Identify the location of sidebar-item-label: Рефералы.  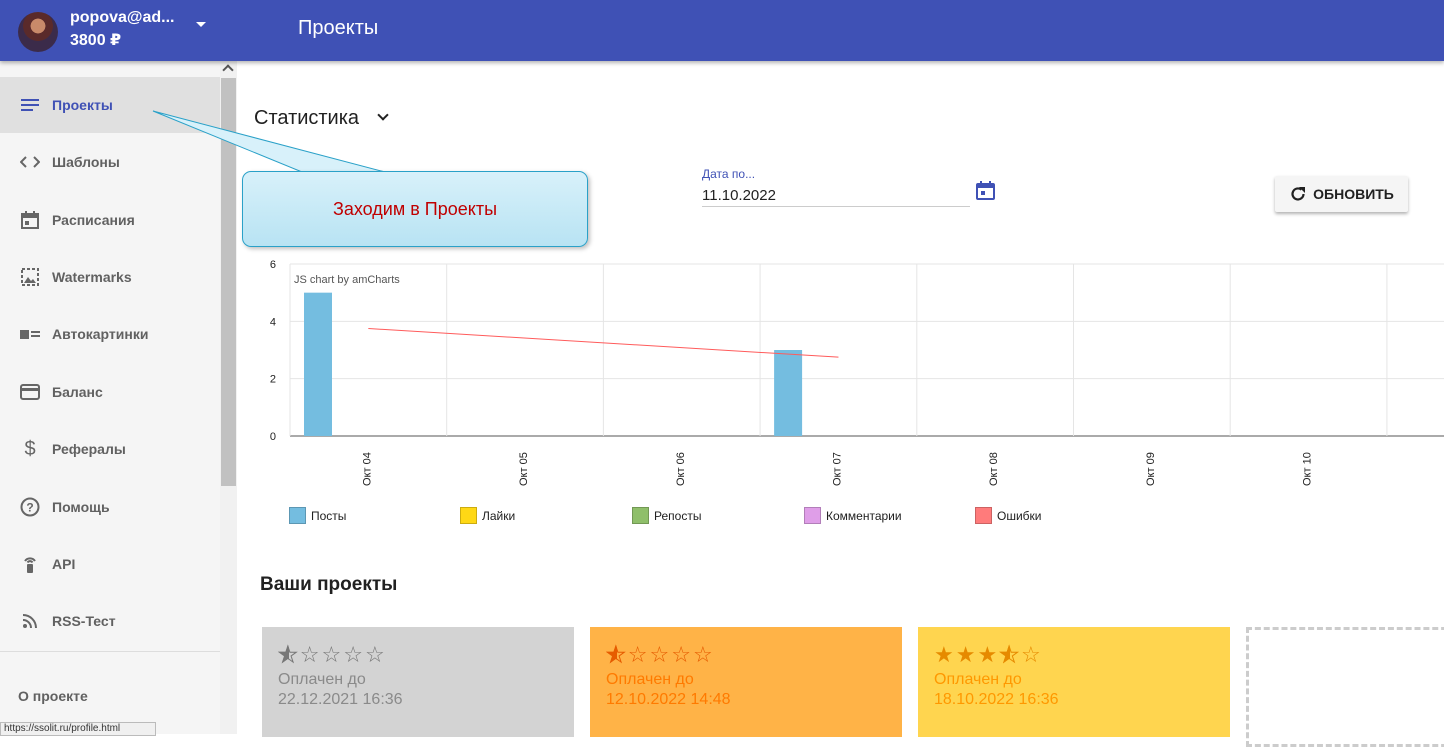
(89, 449).